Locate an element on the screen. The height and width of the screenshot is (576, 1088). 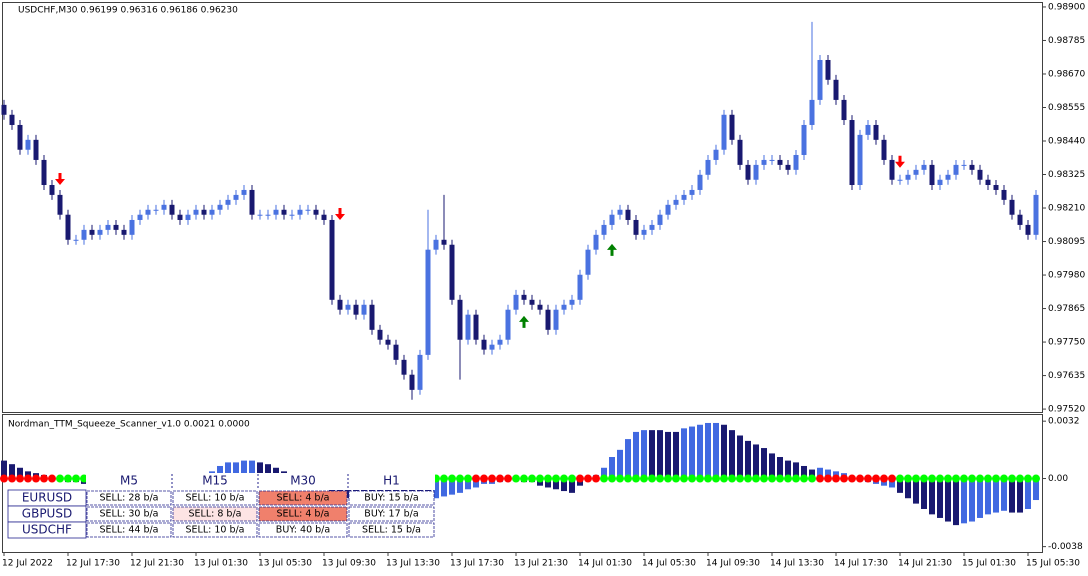
scanner-cell-text: SELL: 28 b/a is located at coordinates (129, 498).